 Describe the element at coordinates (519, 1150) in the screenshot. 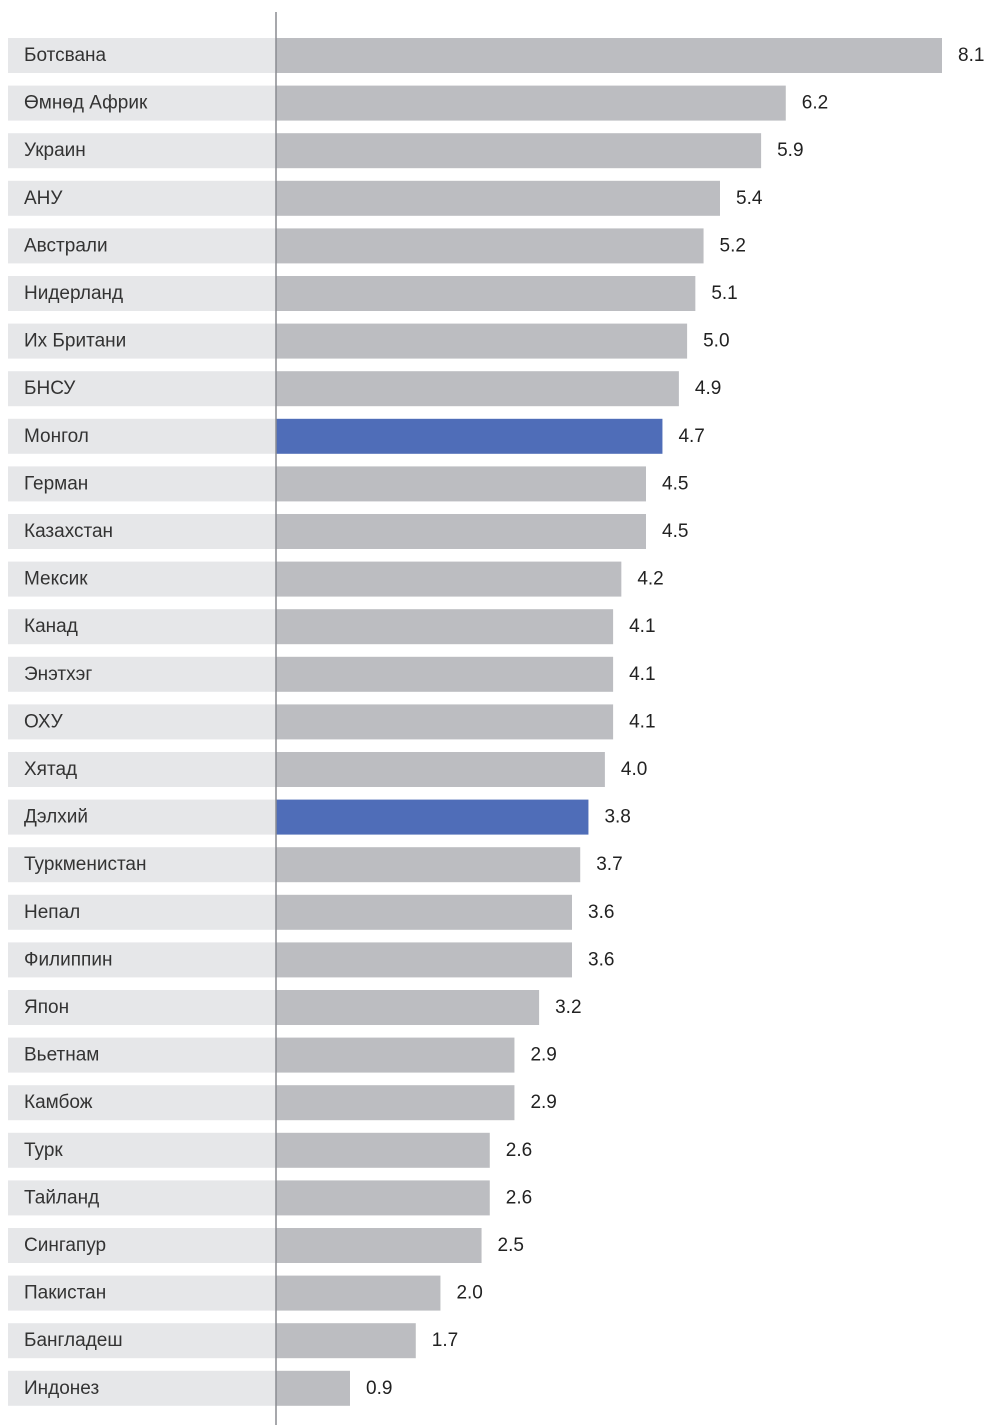

I see `value-label-row-23: 2.6` at that location.